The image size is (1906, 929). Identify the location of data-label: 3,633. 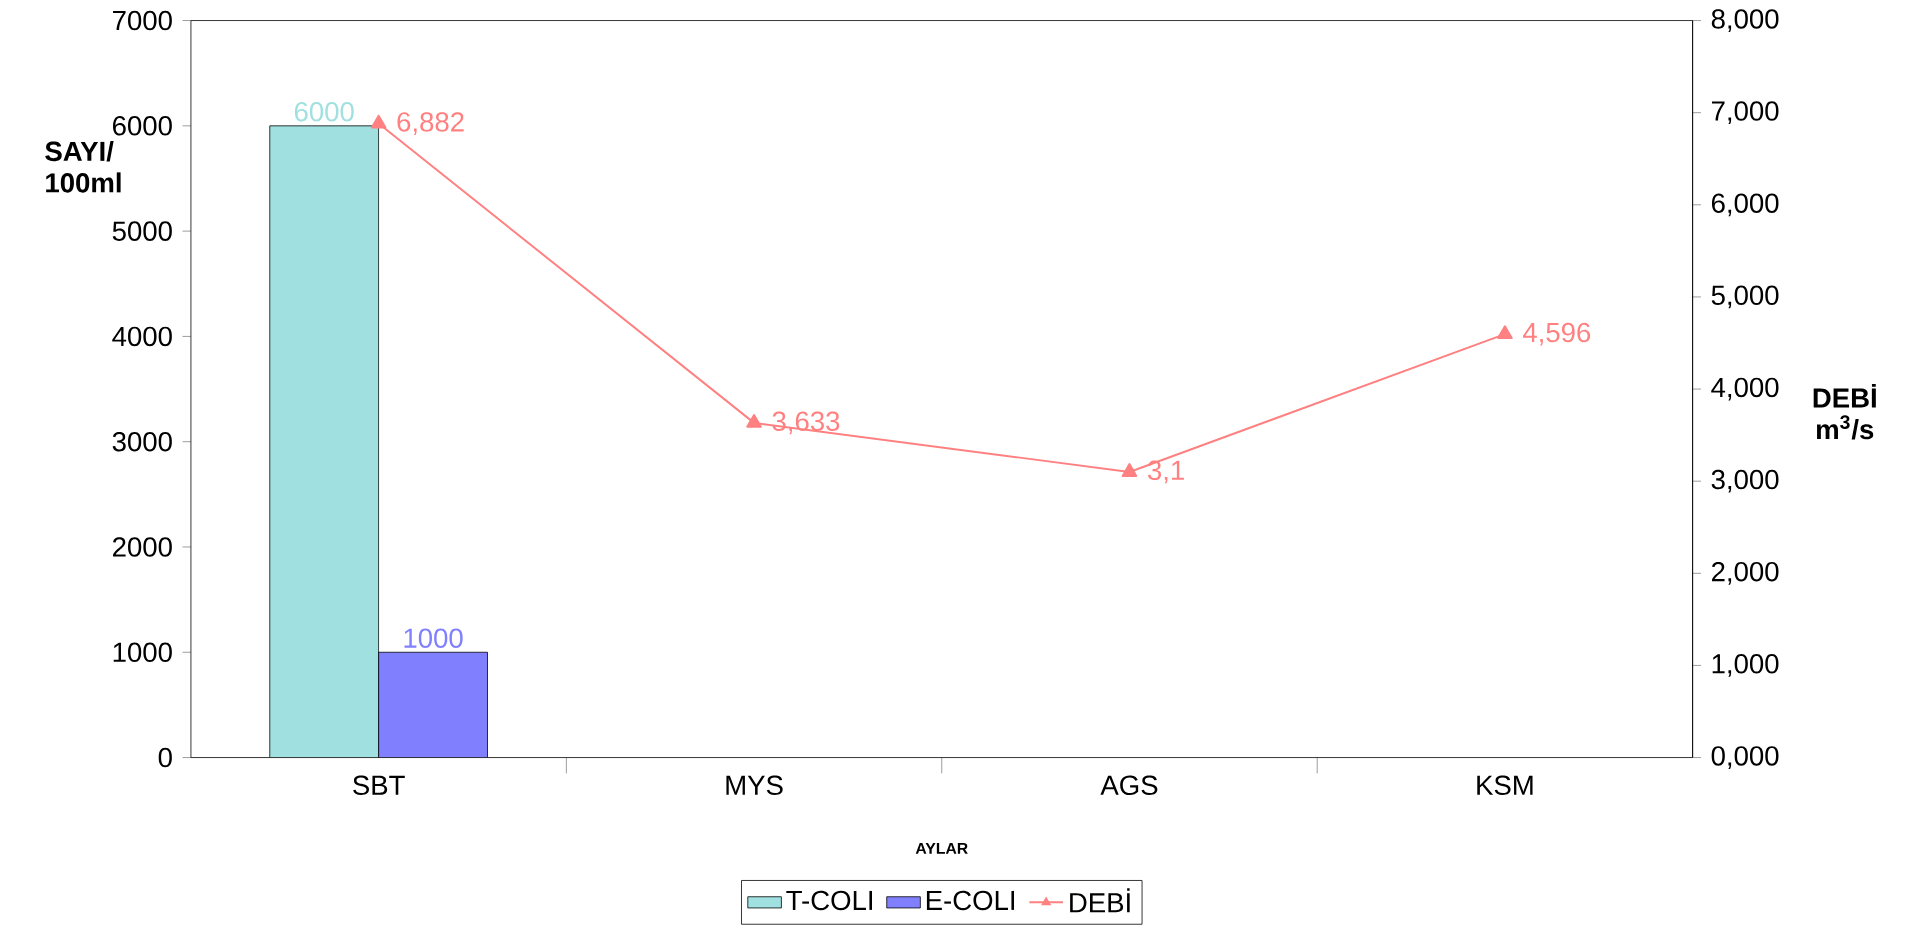
(806, 423).